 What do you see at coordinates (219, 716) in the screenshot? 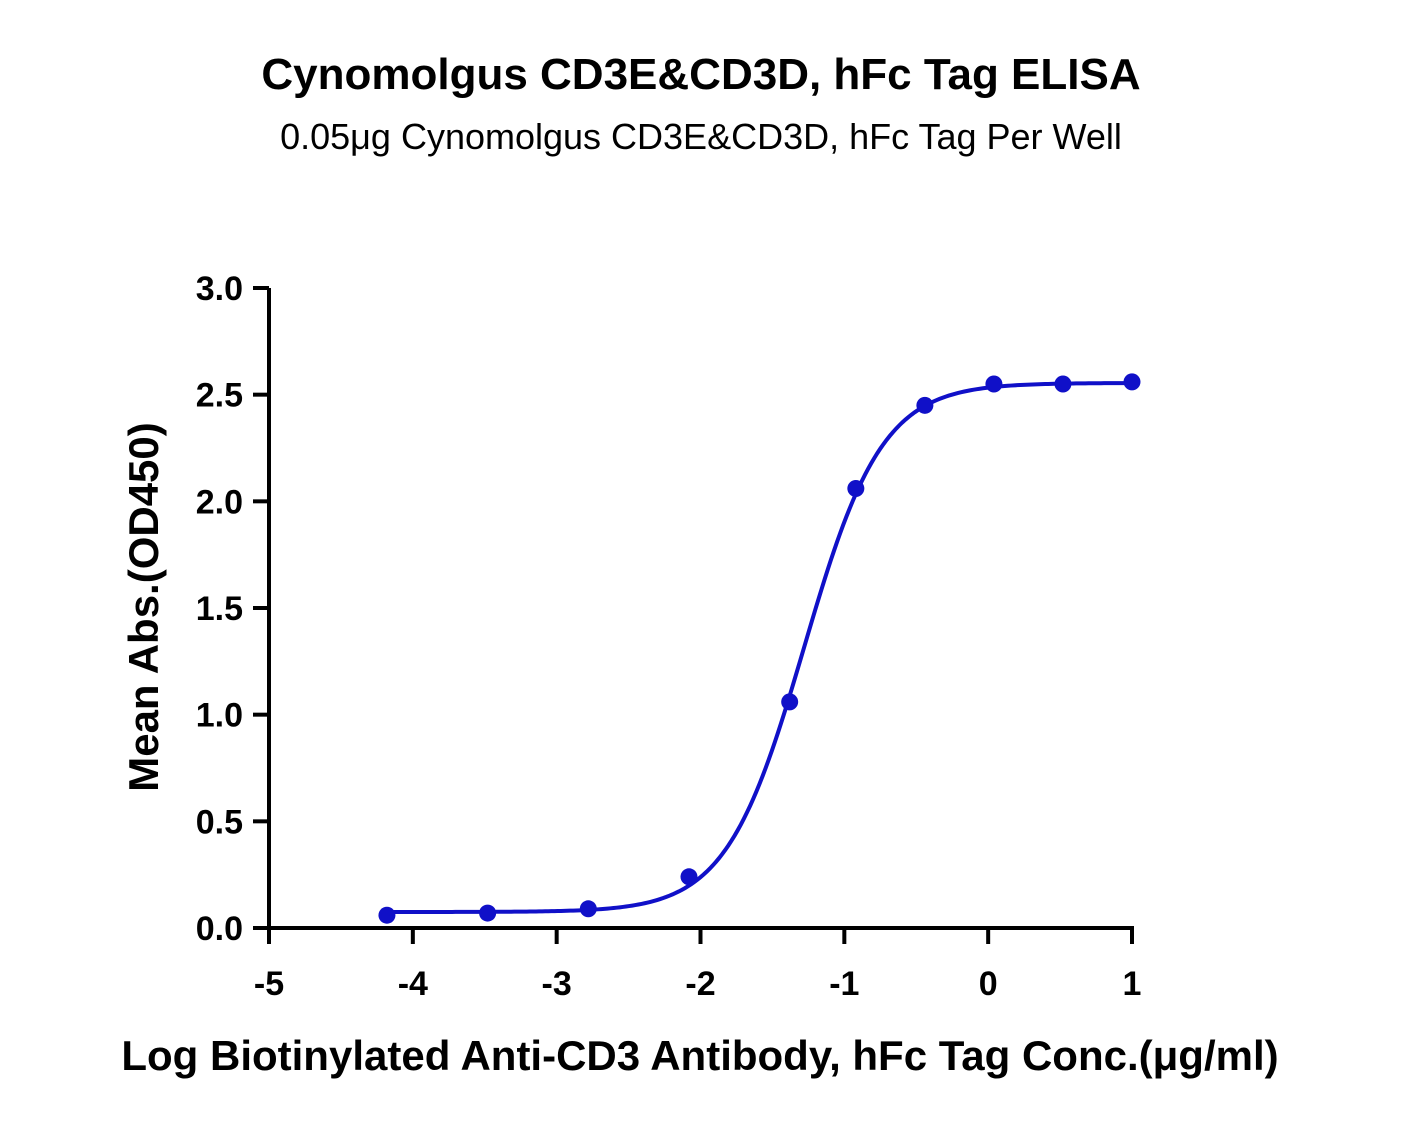
I see `y-tick-label: 1.0` at bounding box center [219, 716].